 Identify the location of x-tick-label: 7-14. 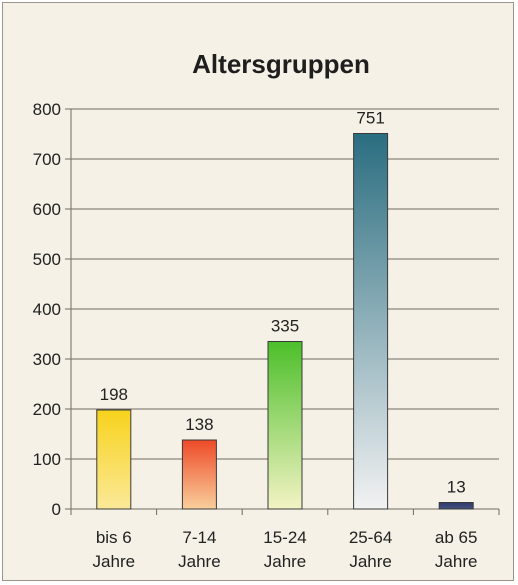
(199, 537).